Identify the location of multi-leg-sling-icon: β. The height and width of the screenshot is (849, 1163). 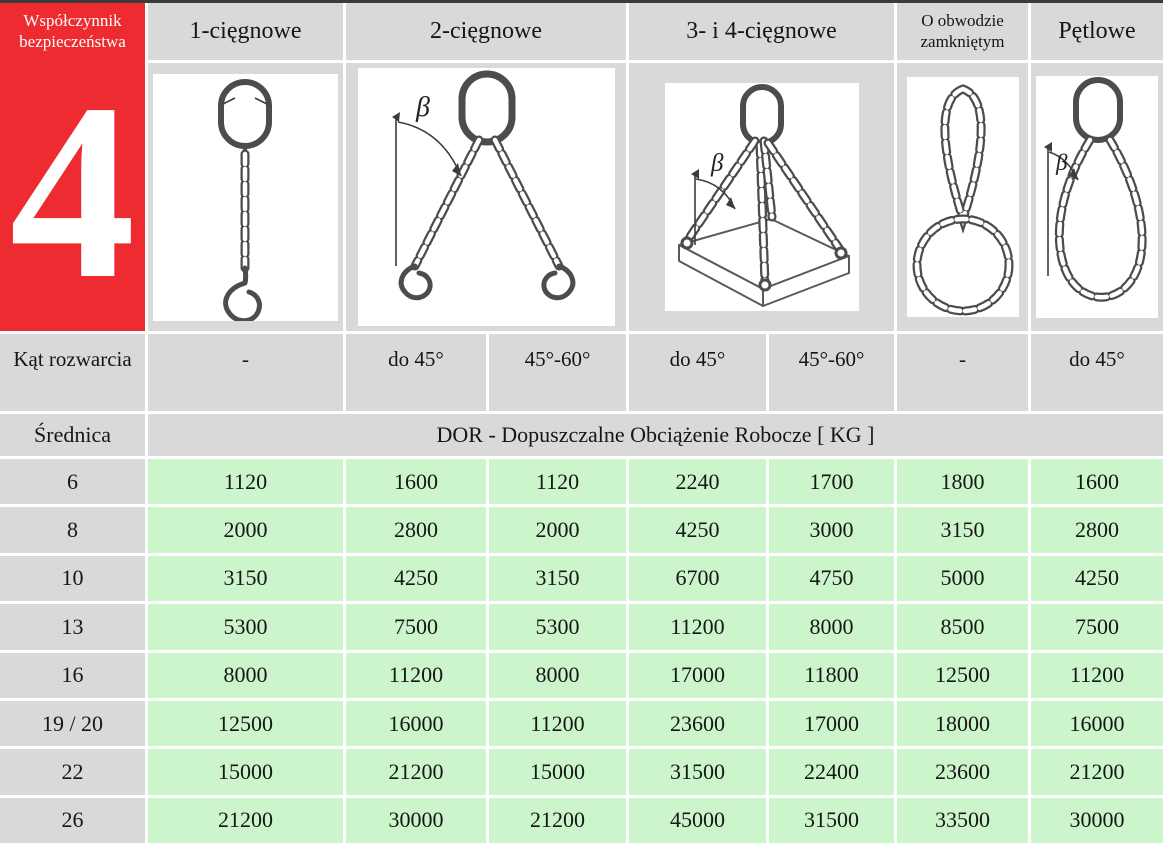
(763, 195).